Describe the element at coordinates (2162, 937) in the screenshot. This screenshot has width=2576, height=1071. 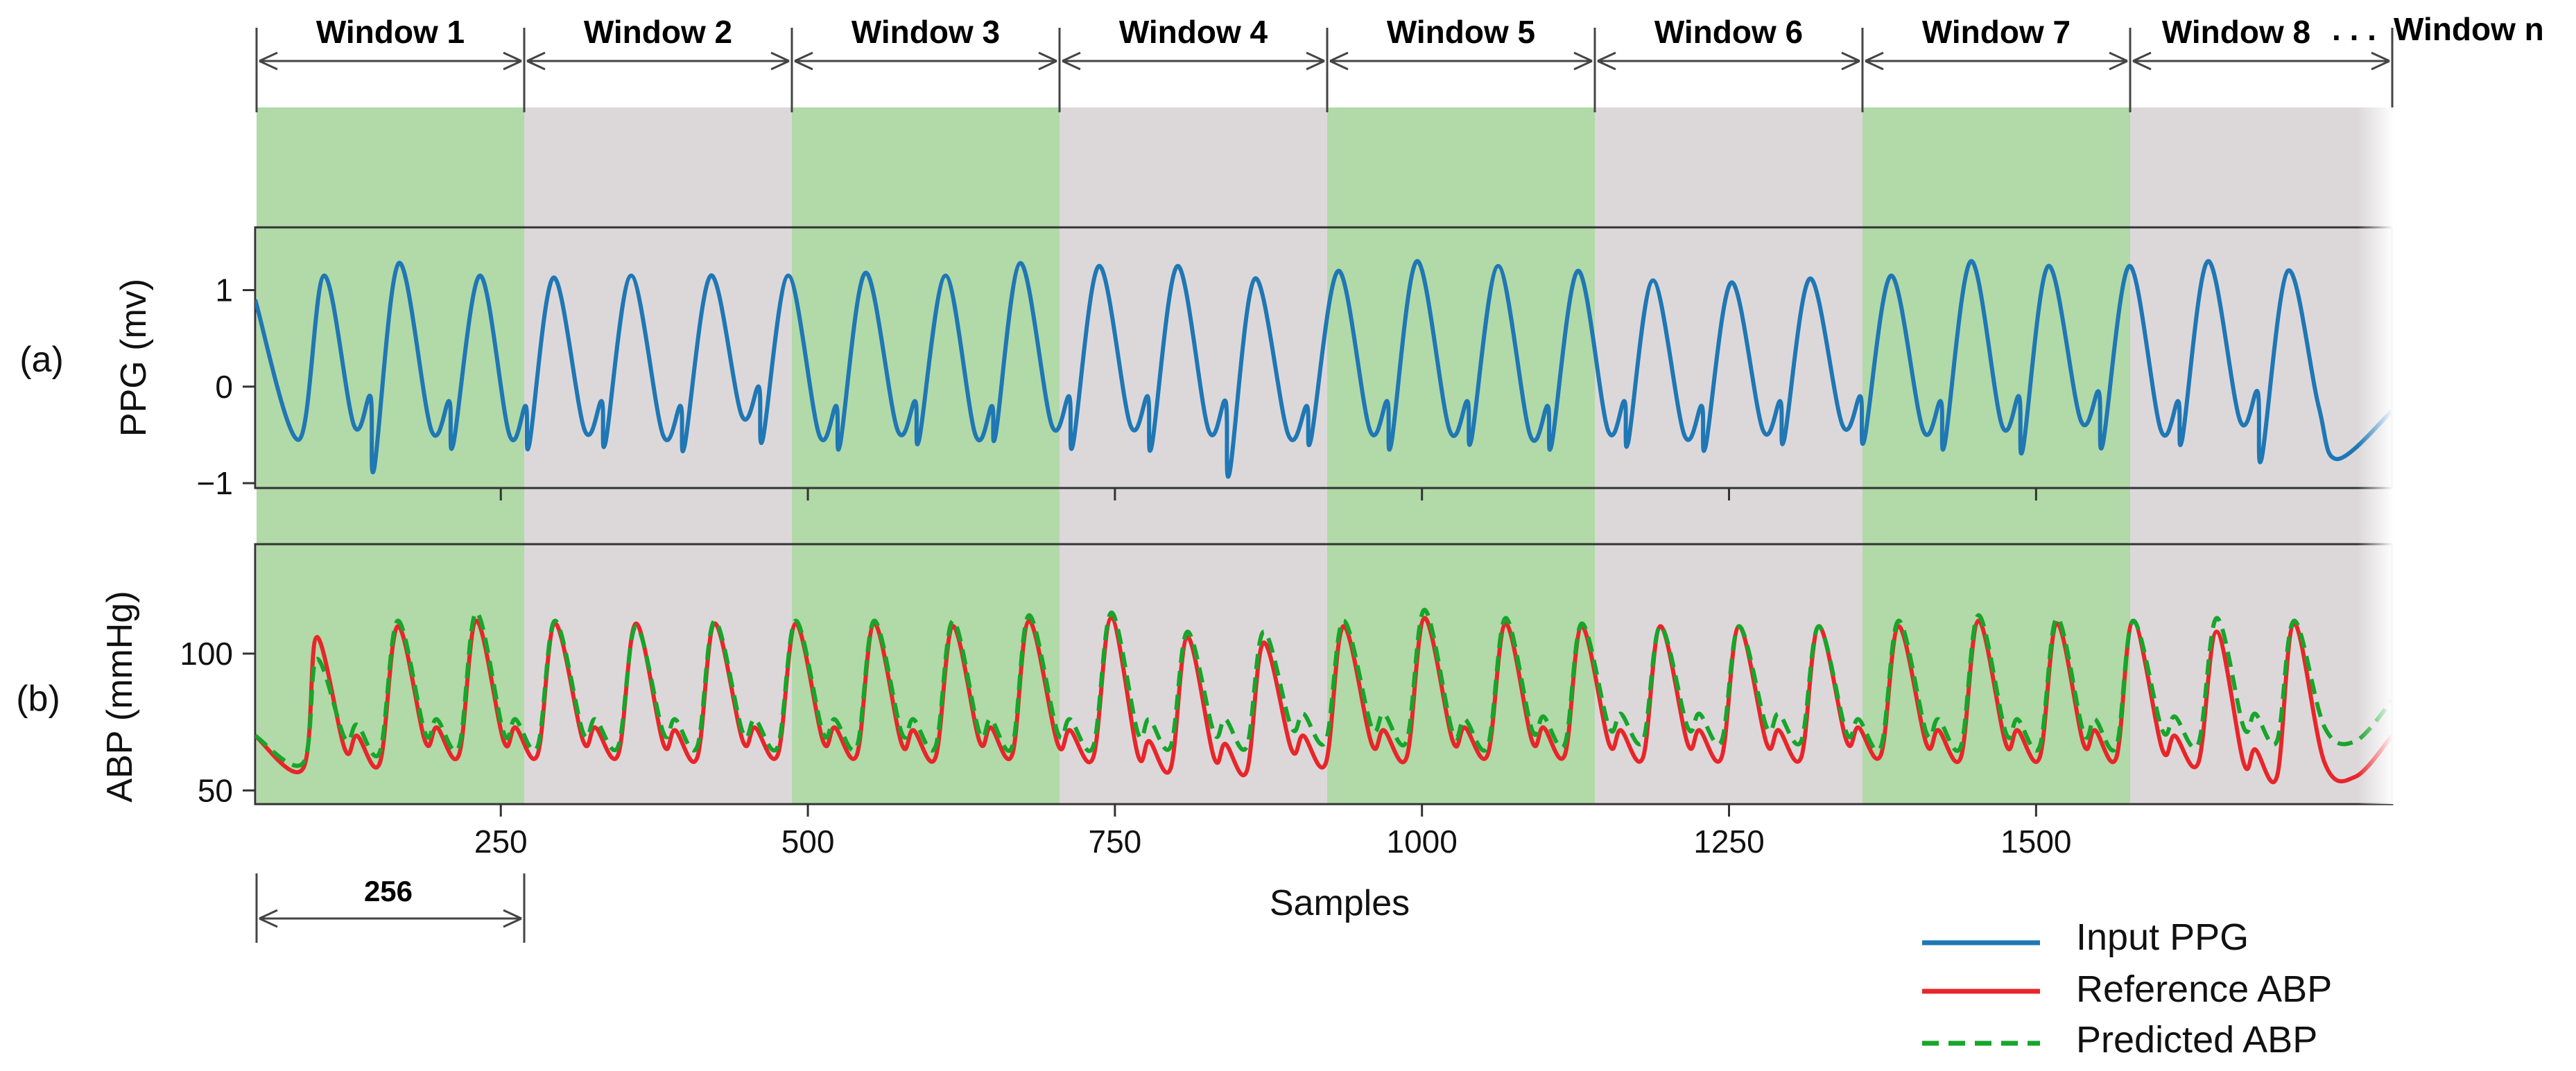
I see `legend-label-input-ppg: Input PPG` at that location.